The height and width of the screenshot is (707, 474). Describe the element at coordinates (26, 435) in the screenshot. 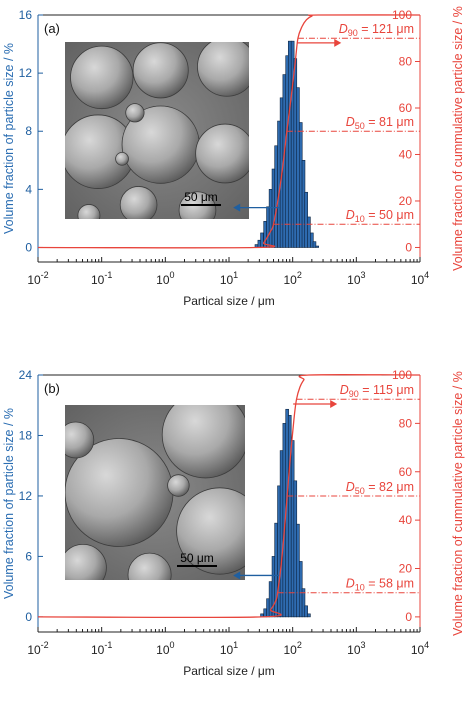

I see `left-y-tick-label: 18` at that location.